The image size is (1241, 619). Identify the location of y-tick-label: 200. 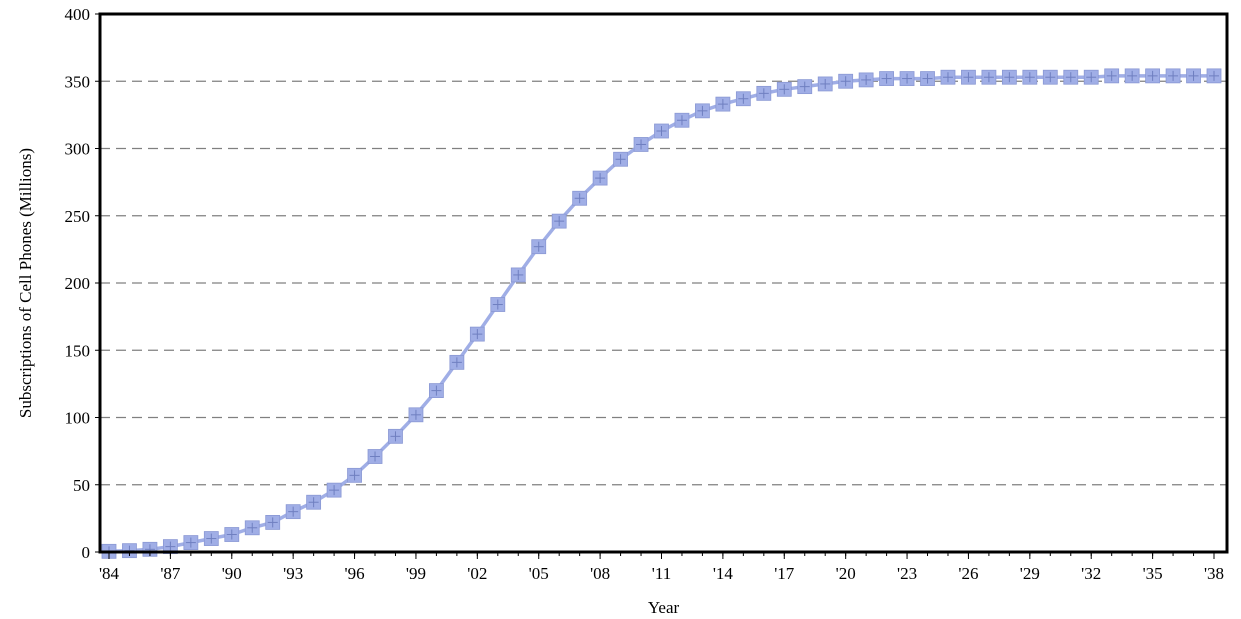
(78, 283).